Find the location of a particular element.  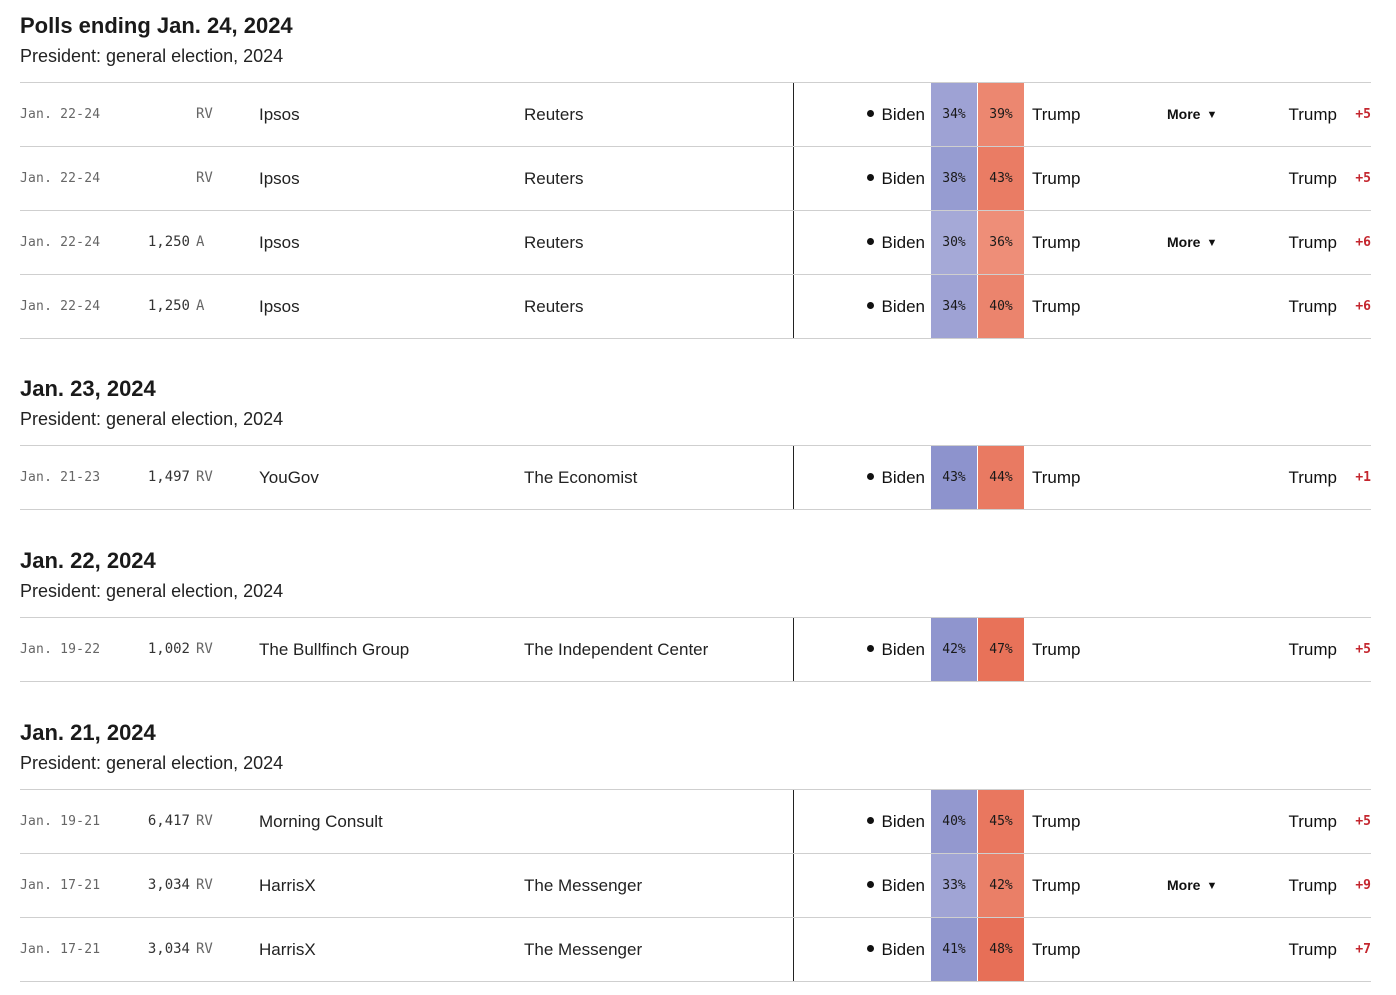

group-title: Polls ending Jan. 24, 2024 is located at coordinates (156, 25).